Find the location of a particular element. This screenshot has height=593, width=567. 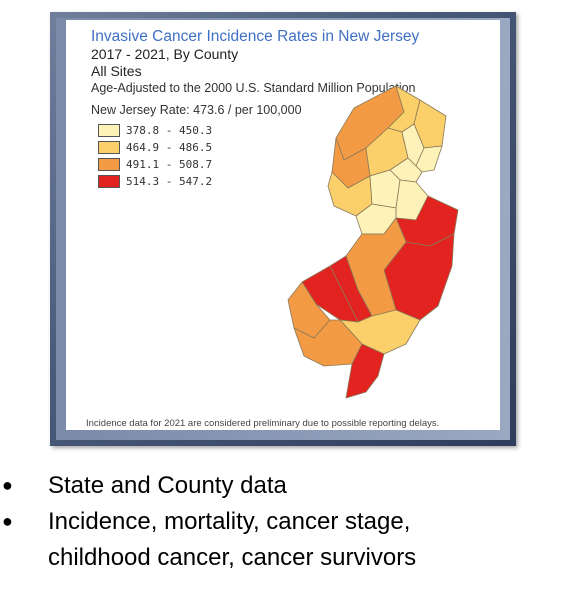

map-subtitle-sites: All Sites is located at coordinates (116, 71).